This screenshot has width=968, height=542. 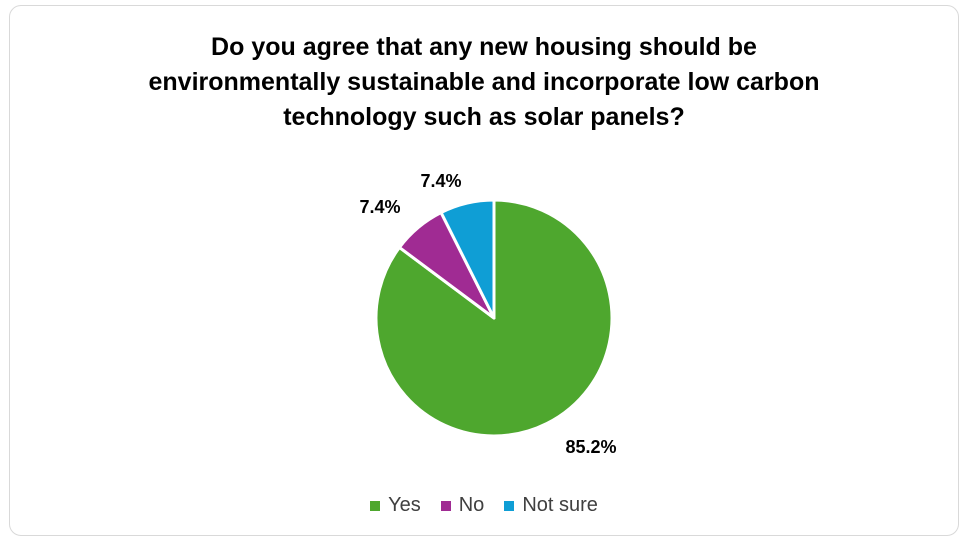 I want to click on pie-data-labels: 85.2% 7.4% 7.4%, so click(x=487, y=314).